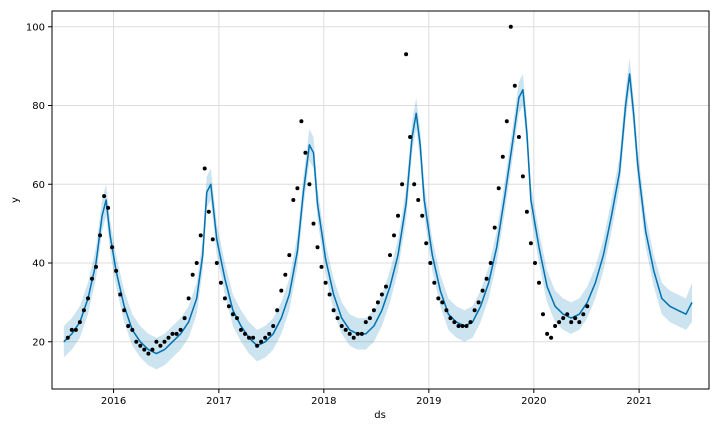  What do you see at coordinates (638, 401) in the screenshot?
I see `x-tick-label: 2021` at bounding box center [638, 401].